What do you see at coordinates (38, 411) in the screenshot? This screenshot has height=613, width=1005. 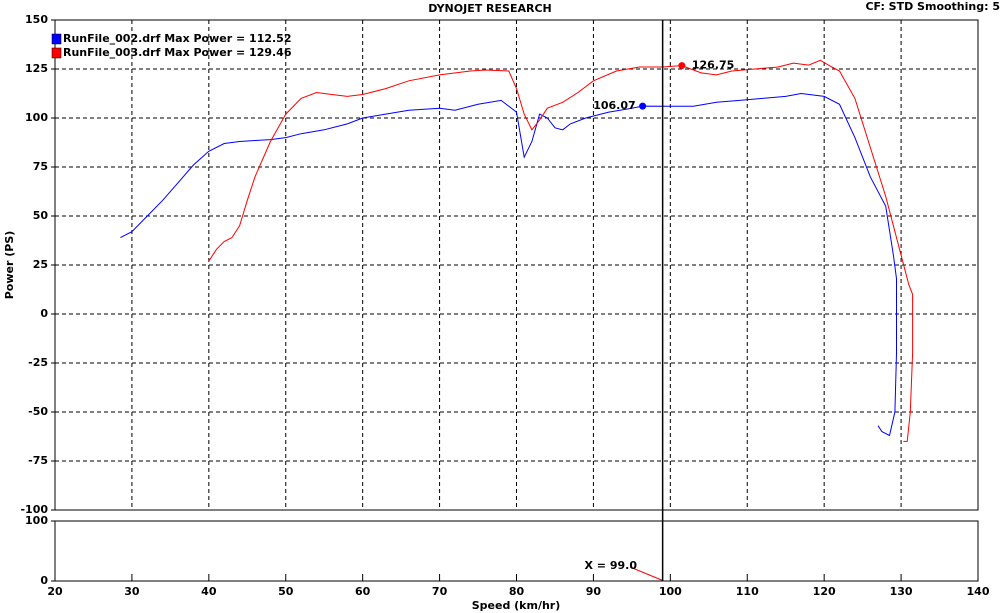 I see `y-tick-label: -50` at bounding box center [38, 411].